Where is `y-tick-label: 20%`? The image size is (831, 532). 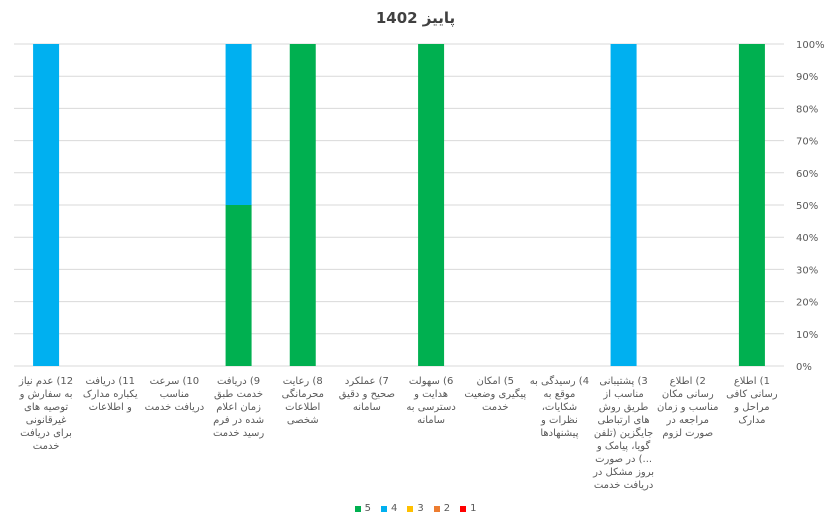 y-tick-label: 20% is located at coordinates (807, 303).